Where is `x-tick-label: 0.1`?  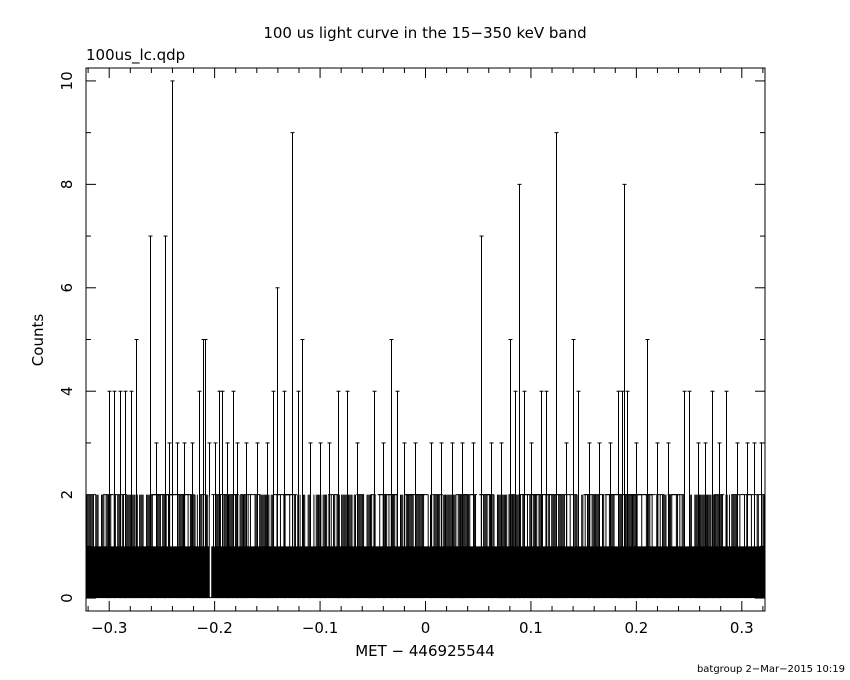
x-tick-label: 0.1 is located at coordinates (531, 628).